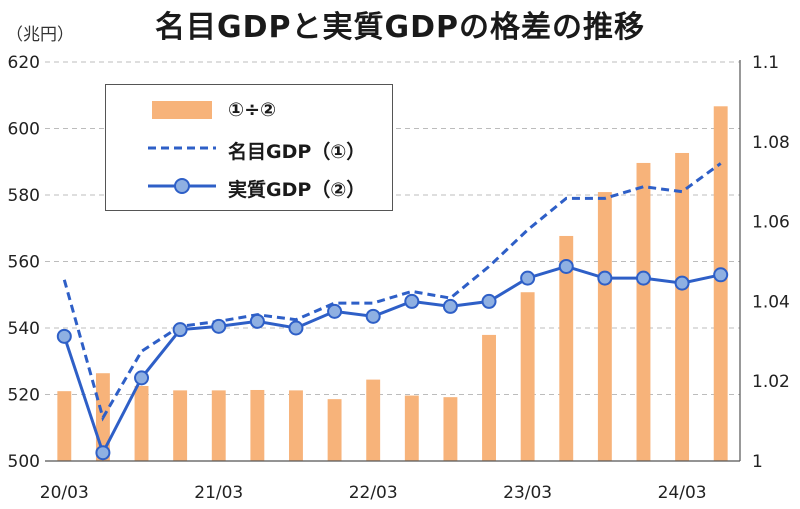 This screenshot has height=509, width=800. Describe the element at coordinates (771, 382) in the screenshot. I see `y-right-tick-label: 1.02` at that location.